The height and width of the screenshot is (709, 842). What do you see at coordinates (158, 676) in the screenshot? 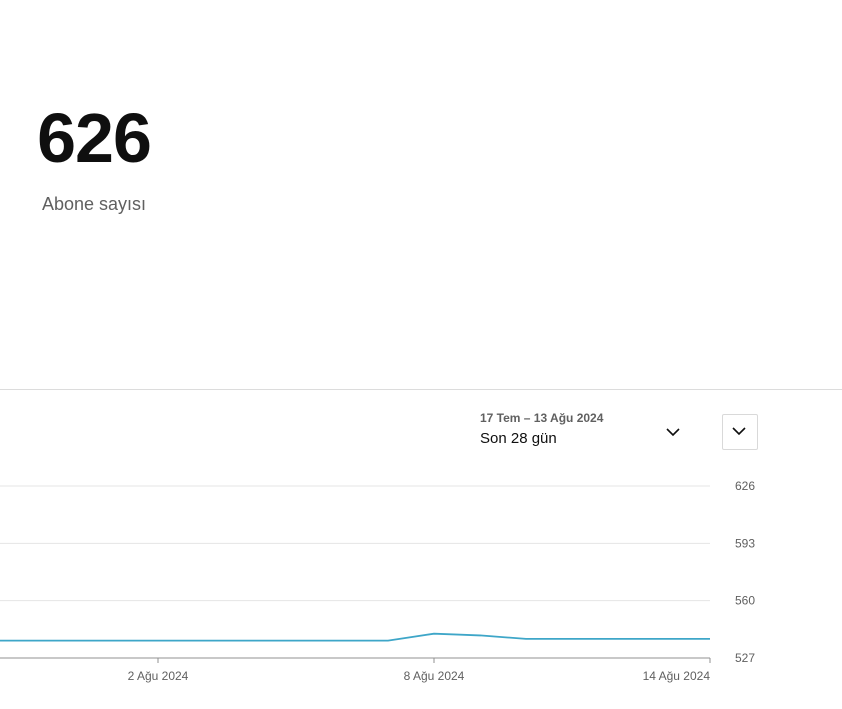
I see `x-tick-label: 2 Ağu 2024` at bounding box center [158, 676].